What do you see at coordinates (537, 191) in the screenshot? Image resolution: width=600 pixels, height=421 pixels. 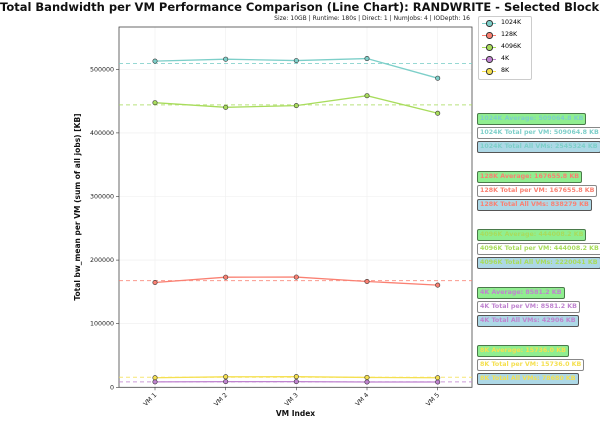 I see `annotation-per-vm-128K: 128K Total per VM: 167655.8 KB` at bounding box center [537, 191].